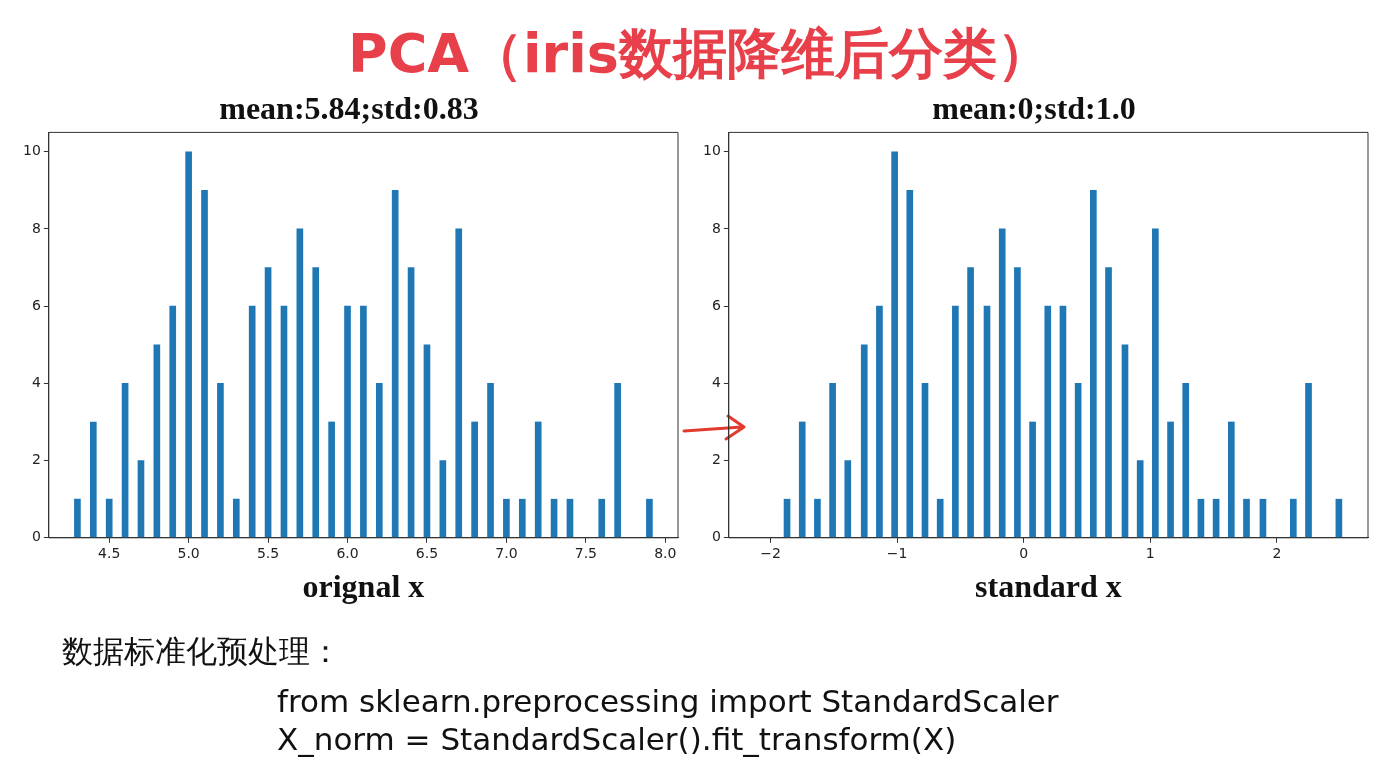 This screenshot has width=1399, height=782. What do you see at coordinates (1150, 552) in the screenshot?
I see `x-tick-label: 1` at bounding box center [1150, 552].